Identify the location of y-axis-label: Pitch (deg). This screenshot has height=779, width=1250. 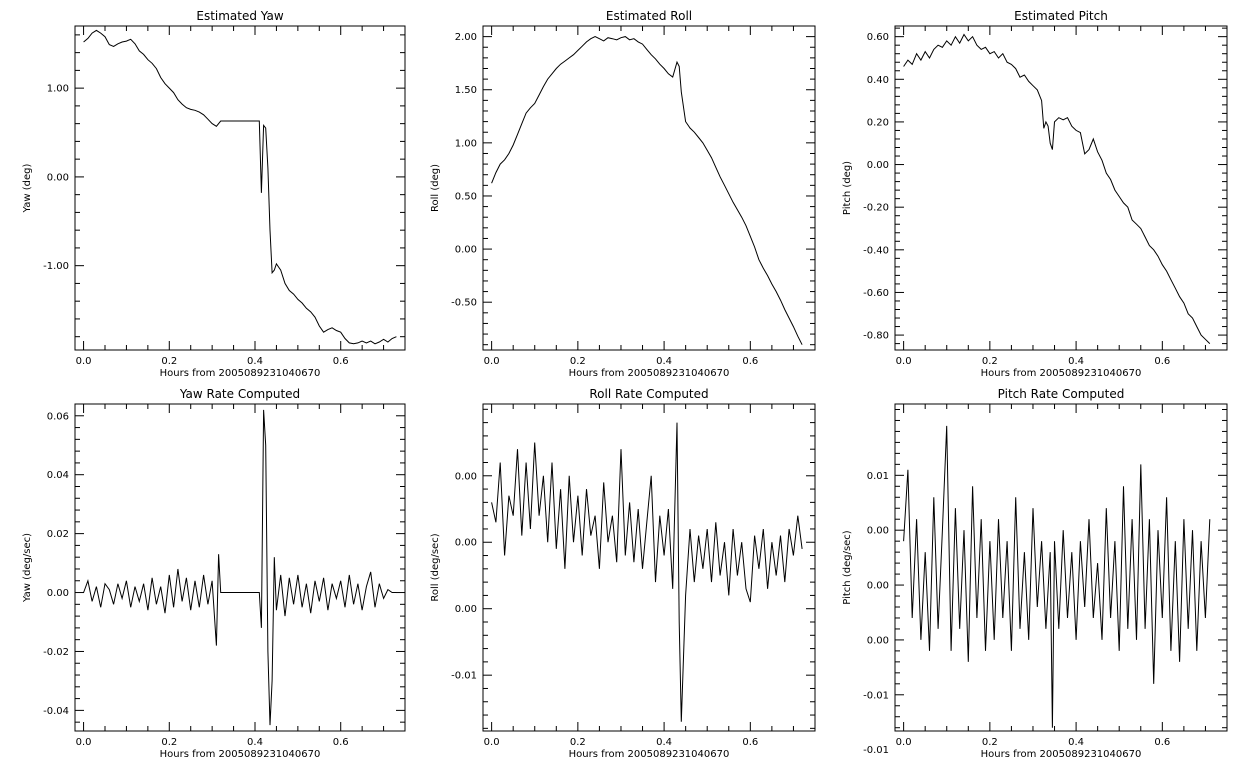
(847, 188).